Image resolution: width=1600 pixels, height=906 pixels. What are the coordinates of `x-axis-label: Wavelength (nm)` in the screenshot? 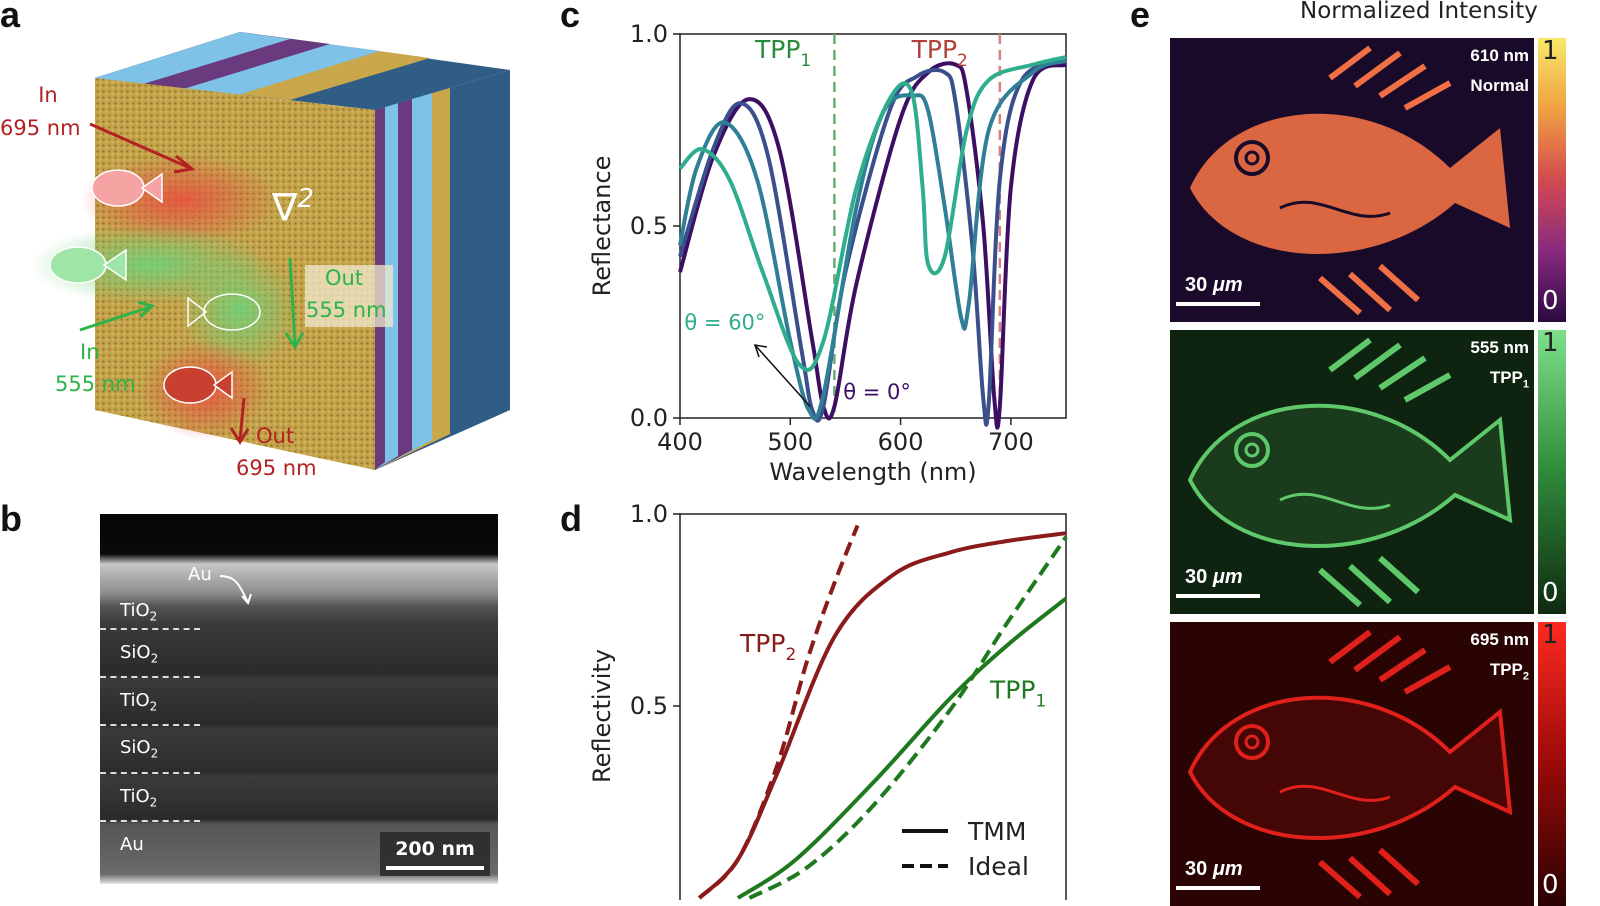 It's located at (872, 472).